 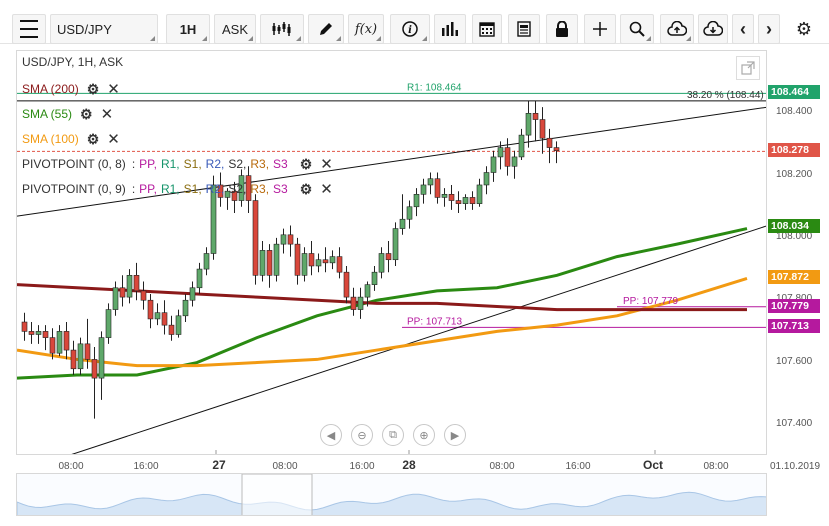 I want to click on volume-button, so click(x=450, y=29).